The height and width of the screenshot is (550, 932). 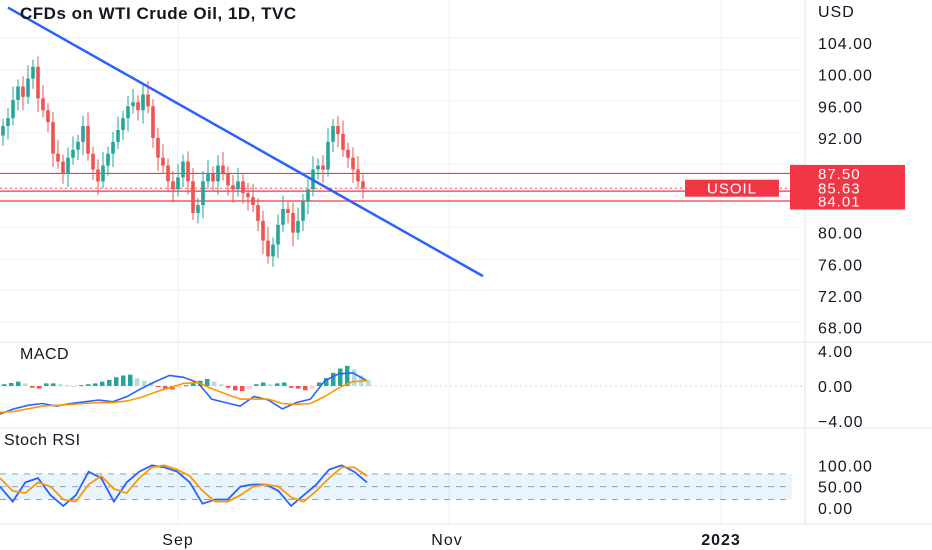 What do you see at coordinates (835, 387) in the screenshot?
I see `macd-tick-label: 0.00` at bounding box center [835, 387].